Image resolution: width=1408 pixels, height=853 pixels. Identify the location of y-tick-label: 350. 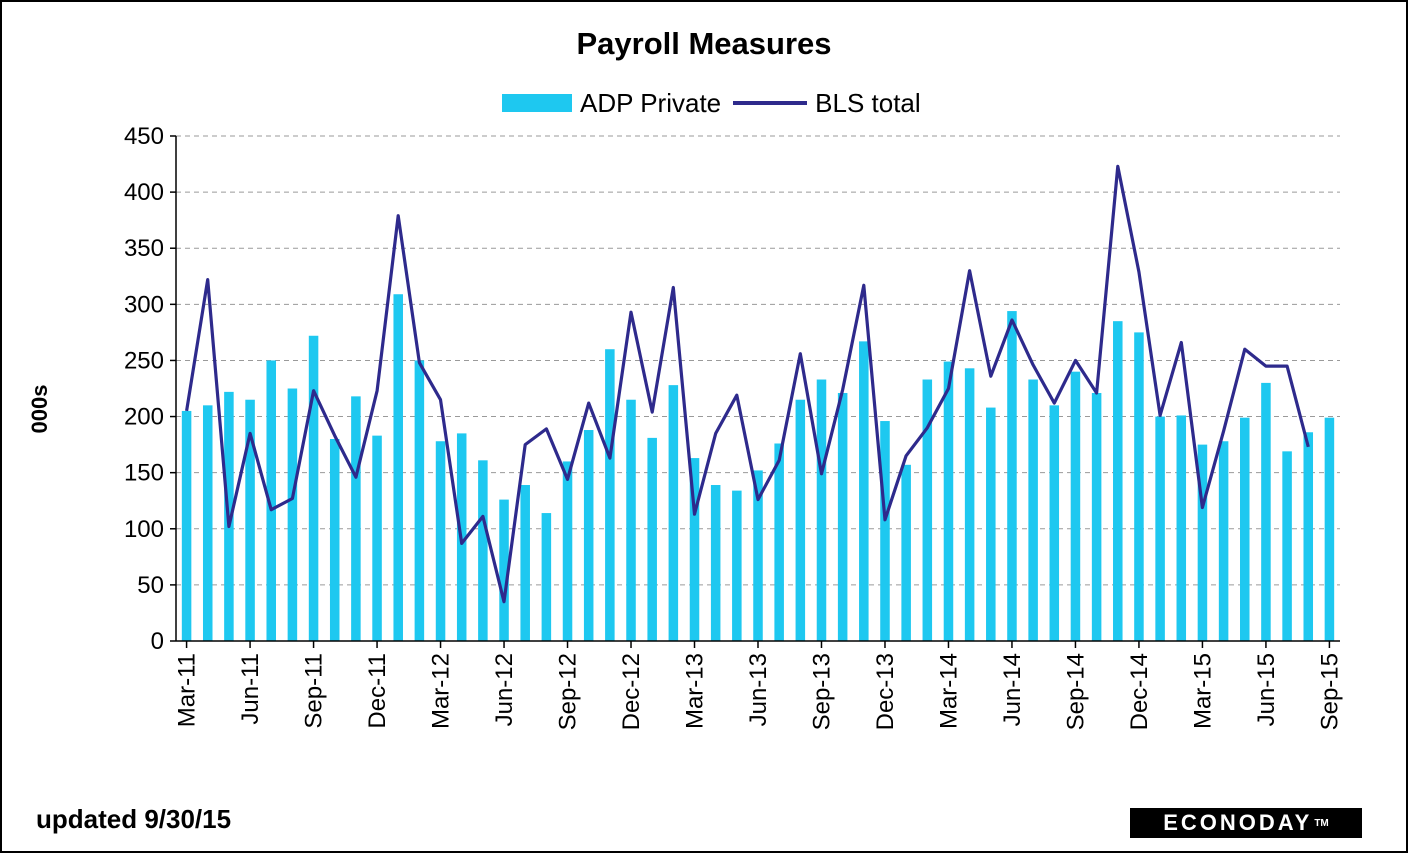
(144, 248).